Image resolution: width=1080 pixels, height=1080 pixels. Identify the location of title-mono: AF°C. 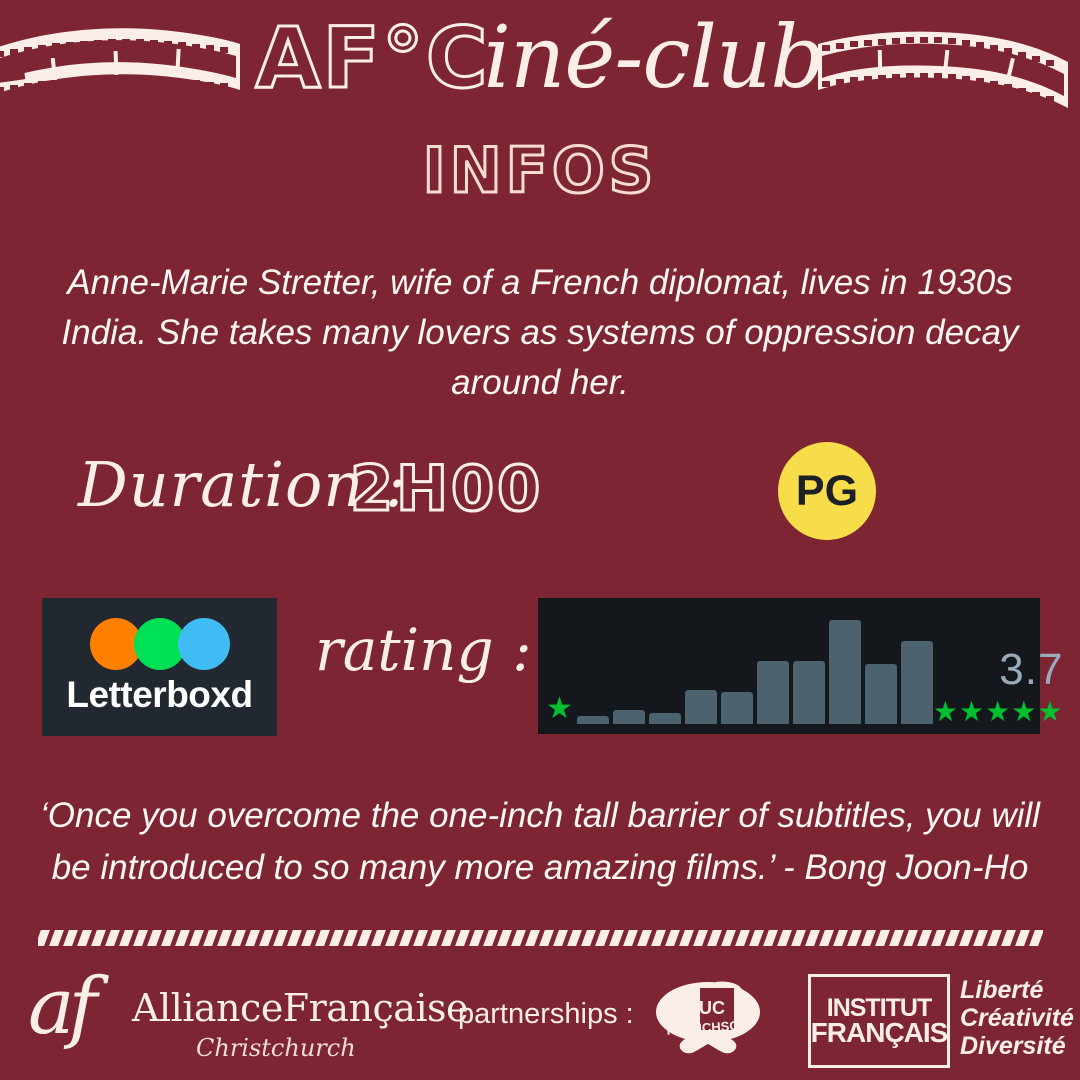
(372, 58).